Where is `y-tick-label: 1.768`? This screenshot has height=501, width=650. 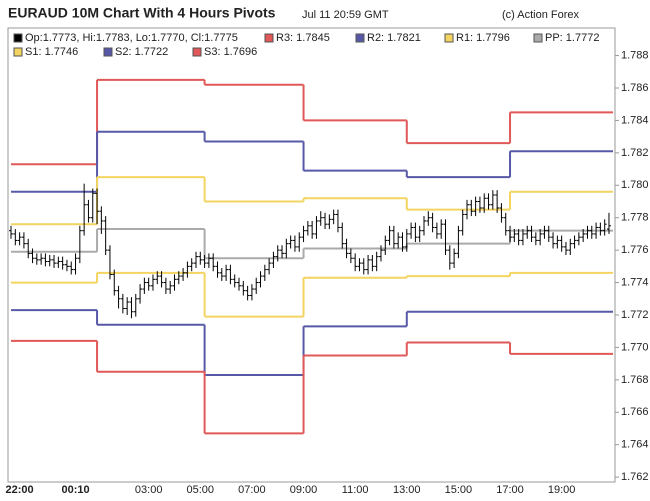
y-tick-label: 1.768 is located at coordinates (635, 380).